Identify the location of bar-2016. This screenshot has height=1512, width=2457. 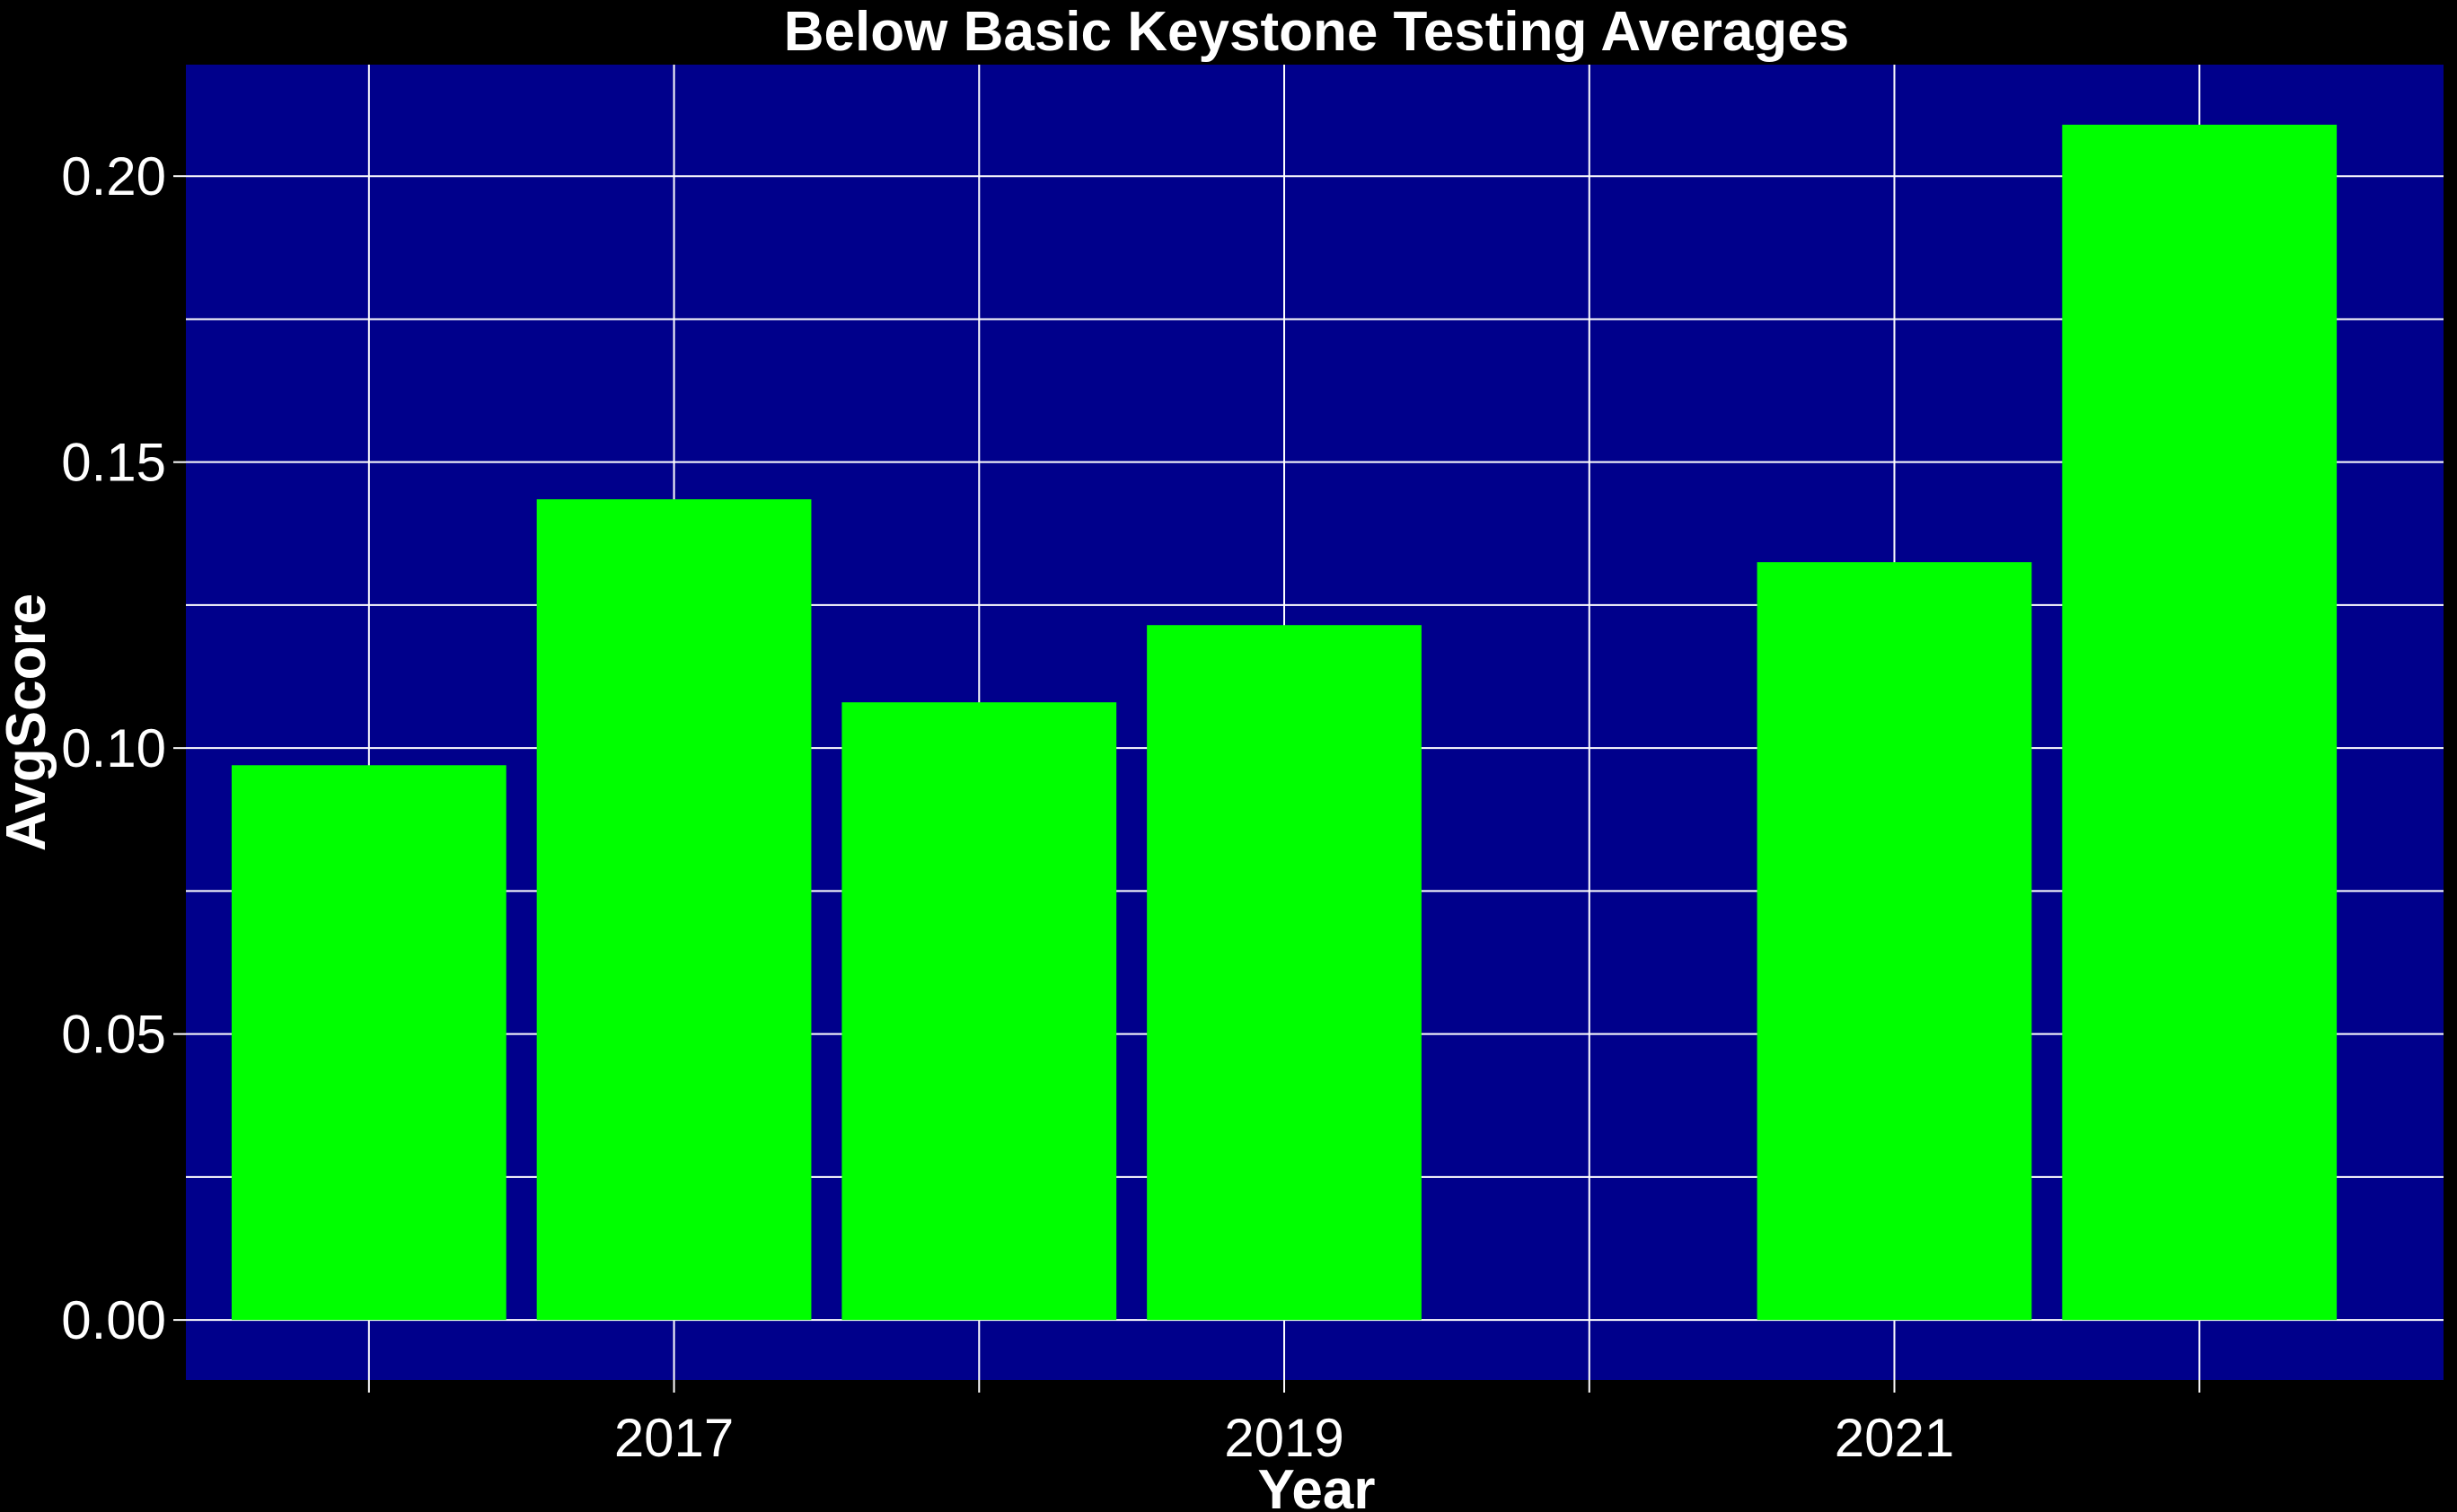
(368, 1043).